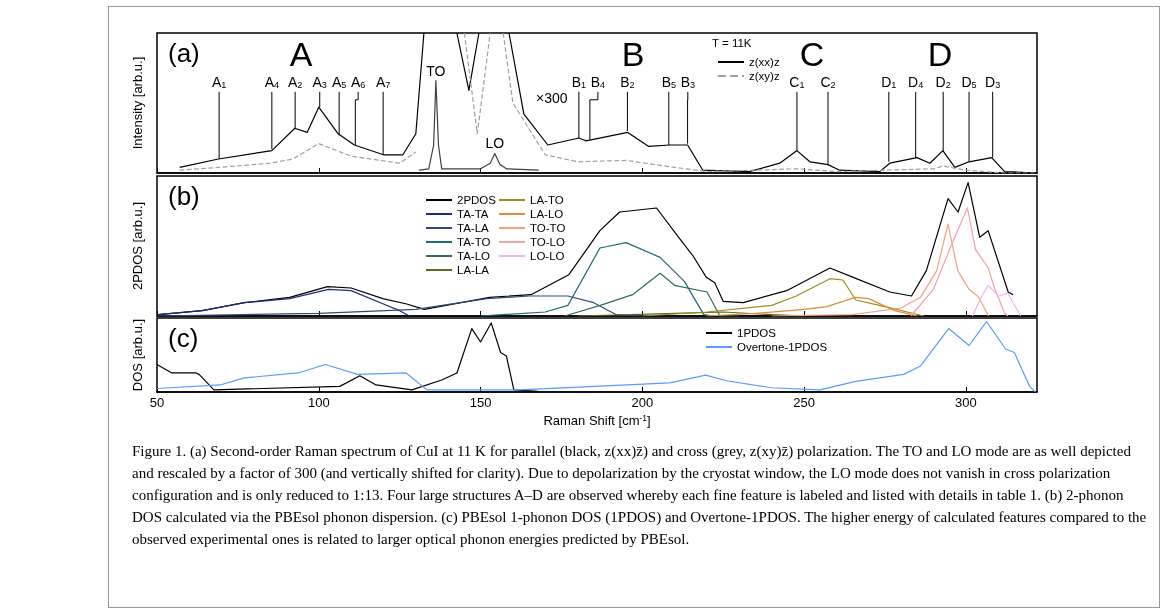 This screenshot has width=1167, height=615. I want to click on annotation: D4, so click(916, 82).